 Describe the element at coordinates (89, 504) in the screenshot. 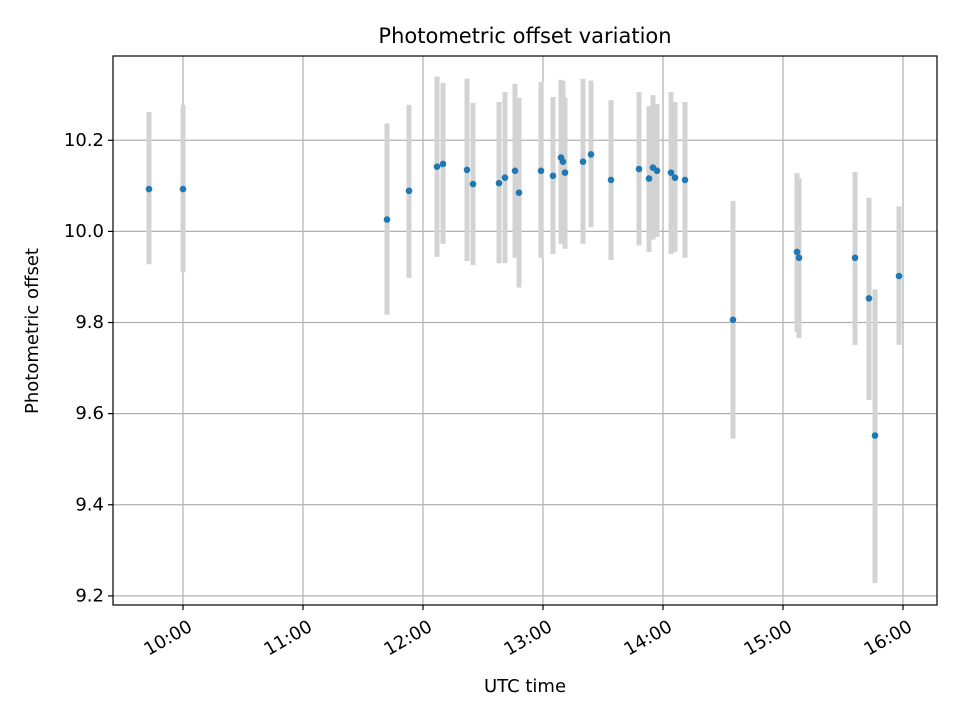

I see `y-tick-label: 9.4` at that location.